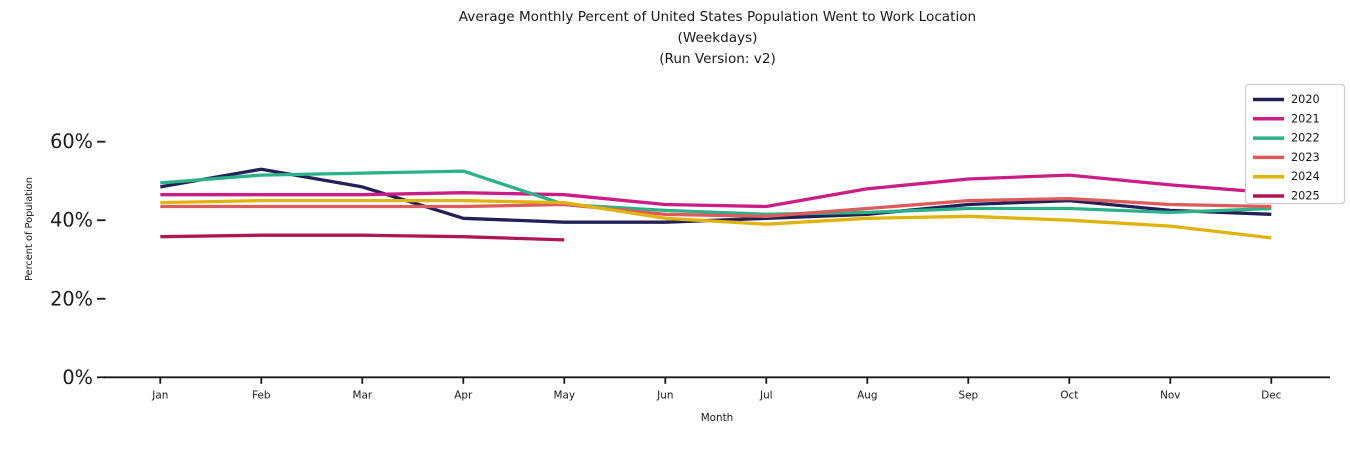 This screenshot has width=1350, height=450. What do you see at coordinates (29, 229) in the screenshot?
I see `y-axis-label: Percent of Population` at bounding box center [29, 229].